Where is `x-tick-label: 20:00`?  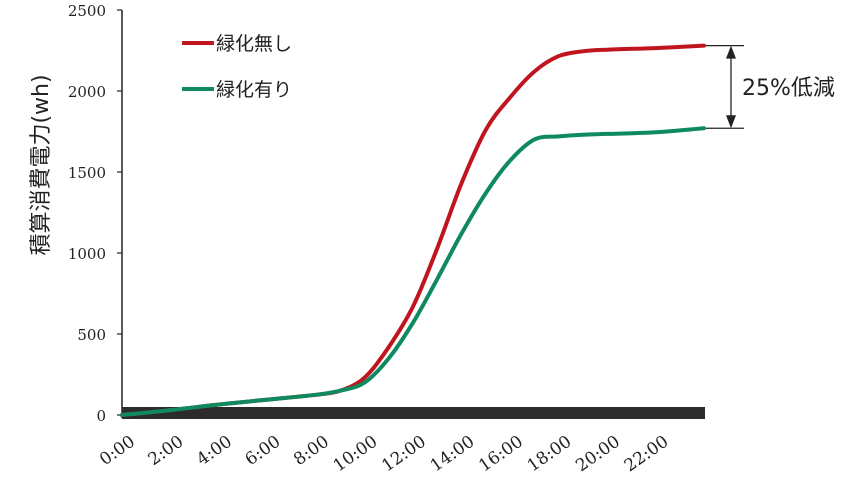 x-tick-label: 20:00 is located at coordinates (598, 454).